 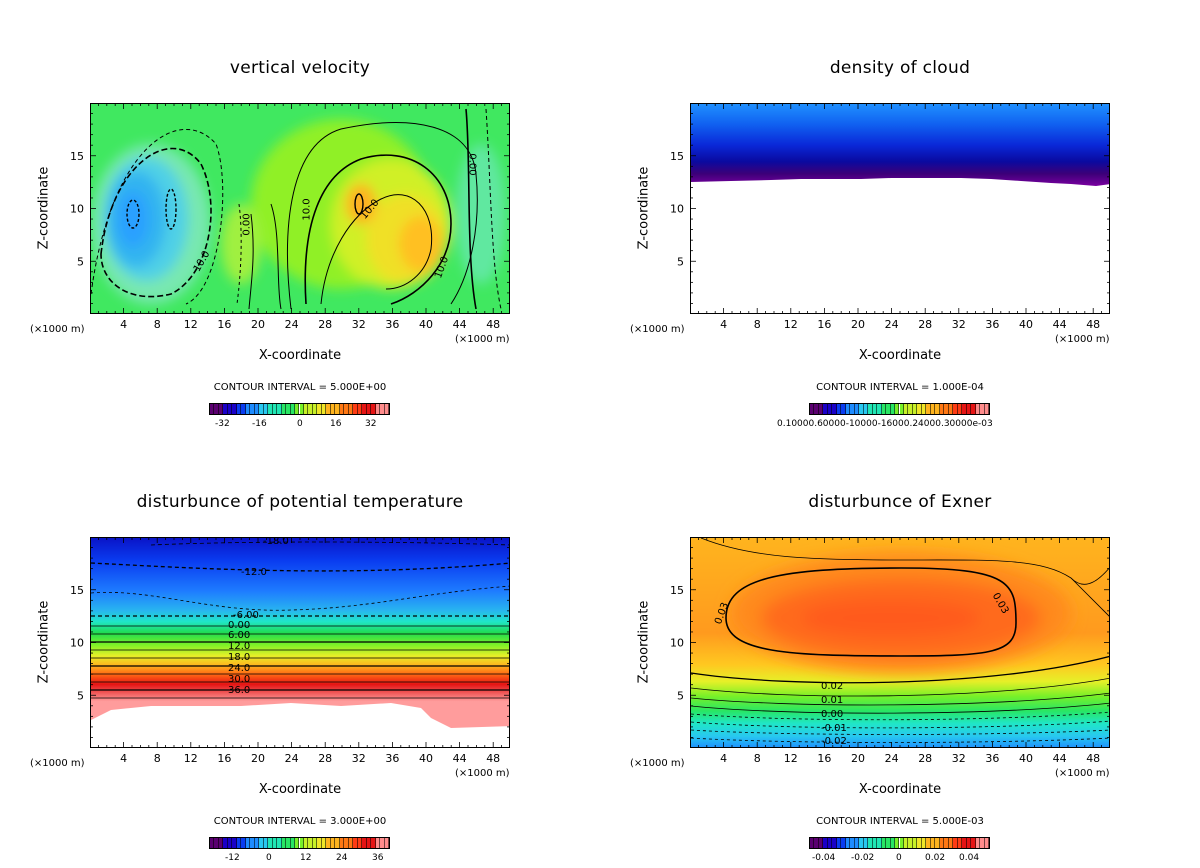 What do you see at coordinates (925, 758) in the screenshot?
I see `x-tick-label: 28` at bounding box center [925, 758].